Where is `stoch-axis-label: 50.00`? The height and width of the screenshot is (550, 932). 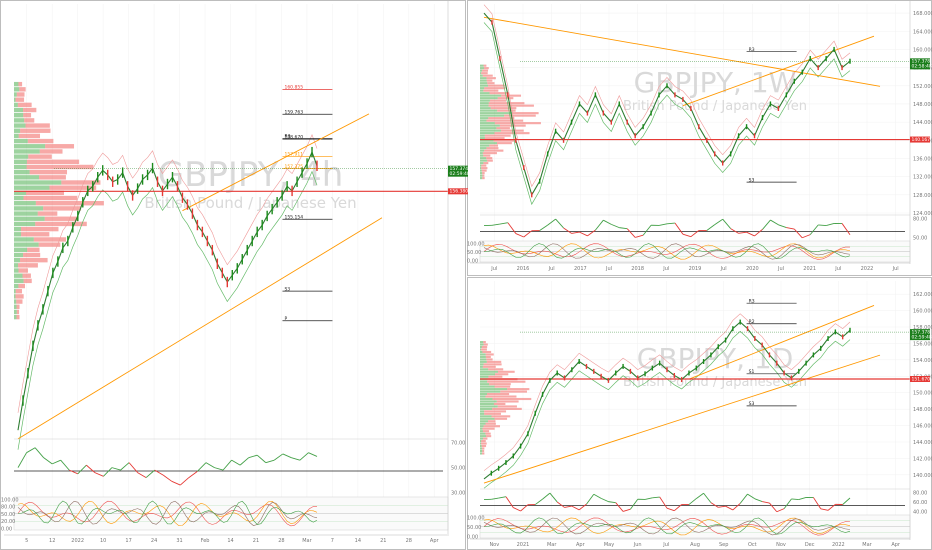 stoch-axis-label: 50.00 is located at coordinates (474, 253).